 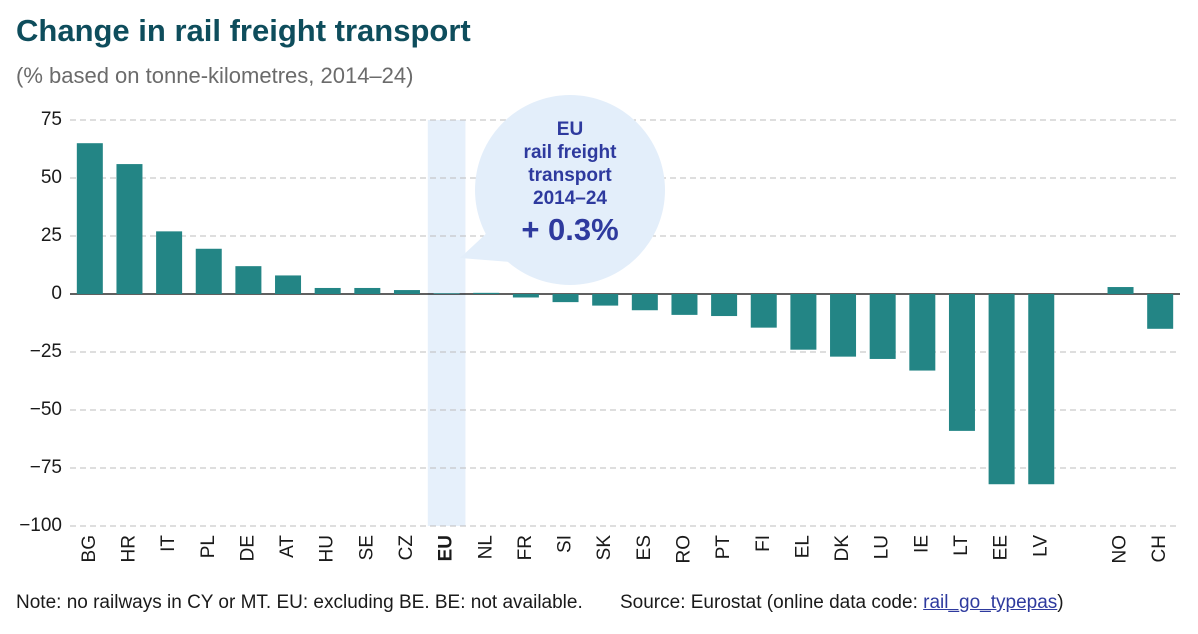 What do you see at coordinates (40, 525) in the screenshot?
I see `y-tick-label: −100` at bounding box center [40, 525].